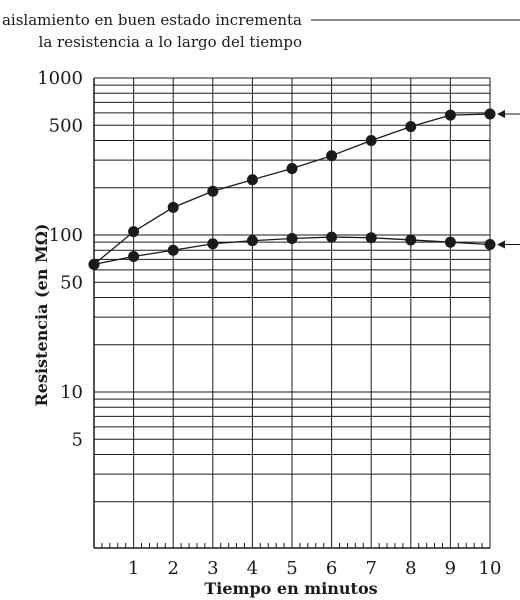 The height and width of the screenshot is (600, 520). Describe the element at coordinates (315, 568) in the screenshot. I see `x-tick-labels: 1 2 3 4 5 6 7 8 9 10` at that location.